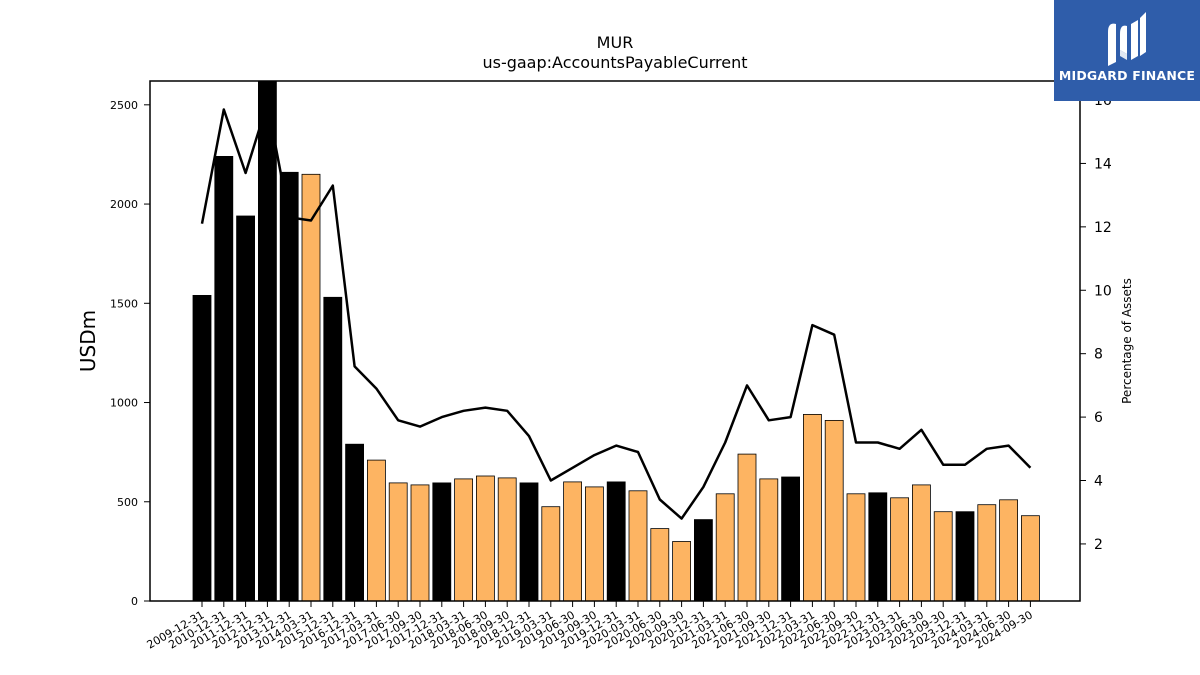 This screenshot has height=675, width=1200. I want to click on midgard-finance-logo: MIDGARD FINANCE, so click(1127, 50).